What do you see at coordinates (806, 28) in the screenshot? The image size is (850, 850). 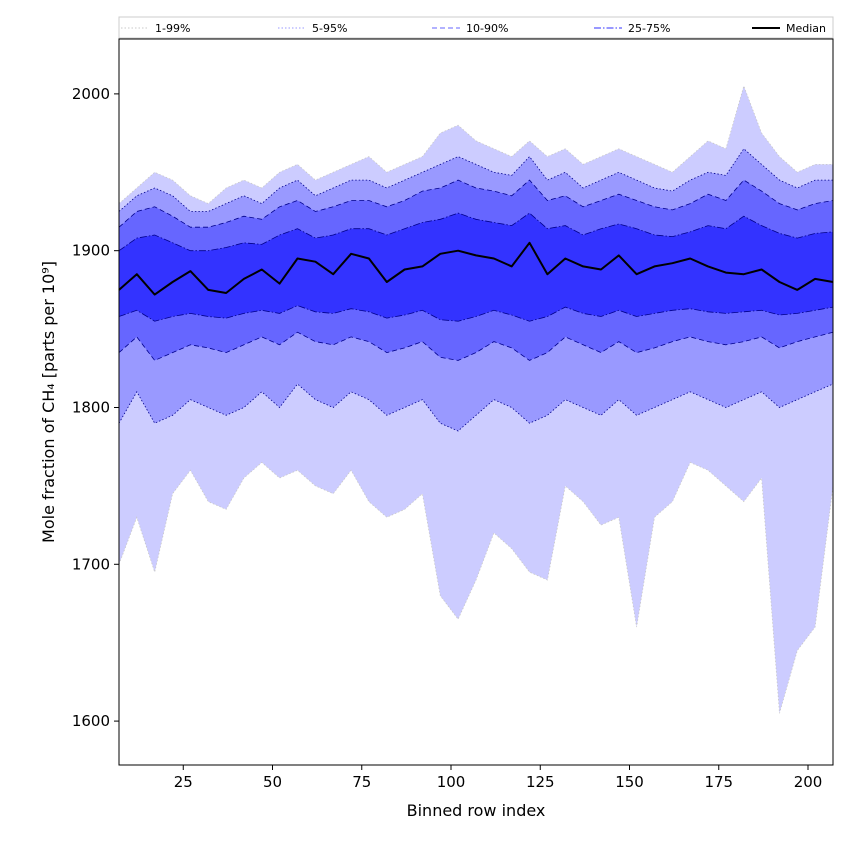 I see `legend-label-Median: Median` at bounding box center [806, 28].